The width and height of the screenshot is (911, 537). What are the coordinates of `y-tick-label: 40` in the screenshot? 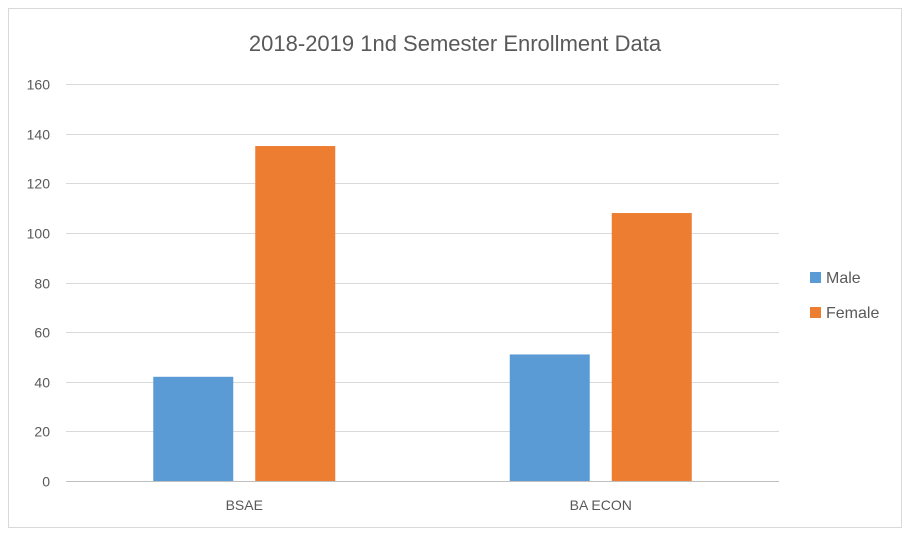 It's located at (42, 383).